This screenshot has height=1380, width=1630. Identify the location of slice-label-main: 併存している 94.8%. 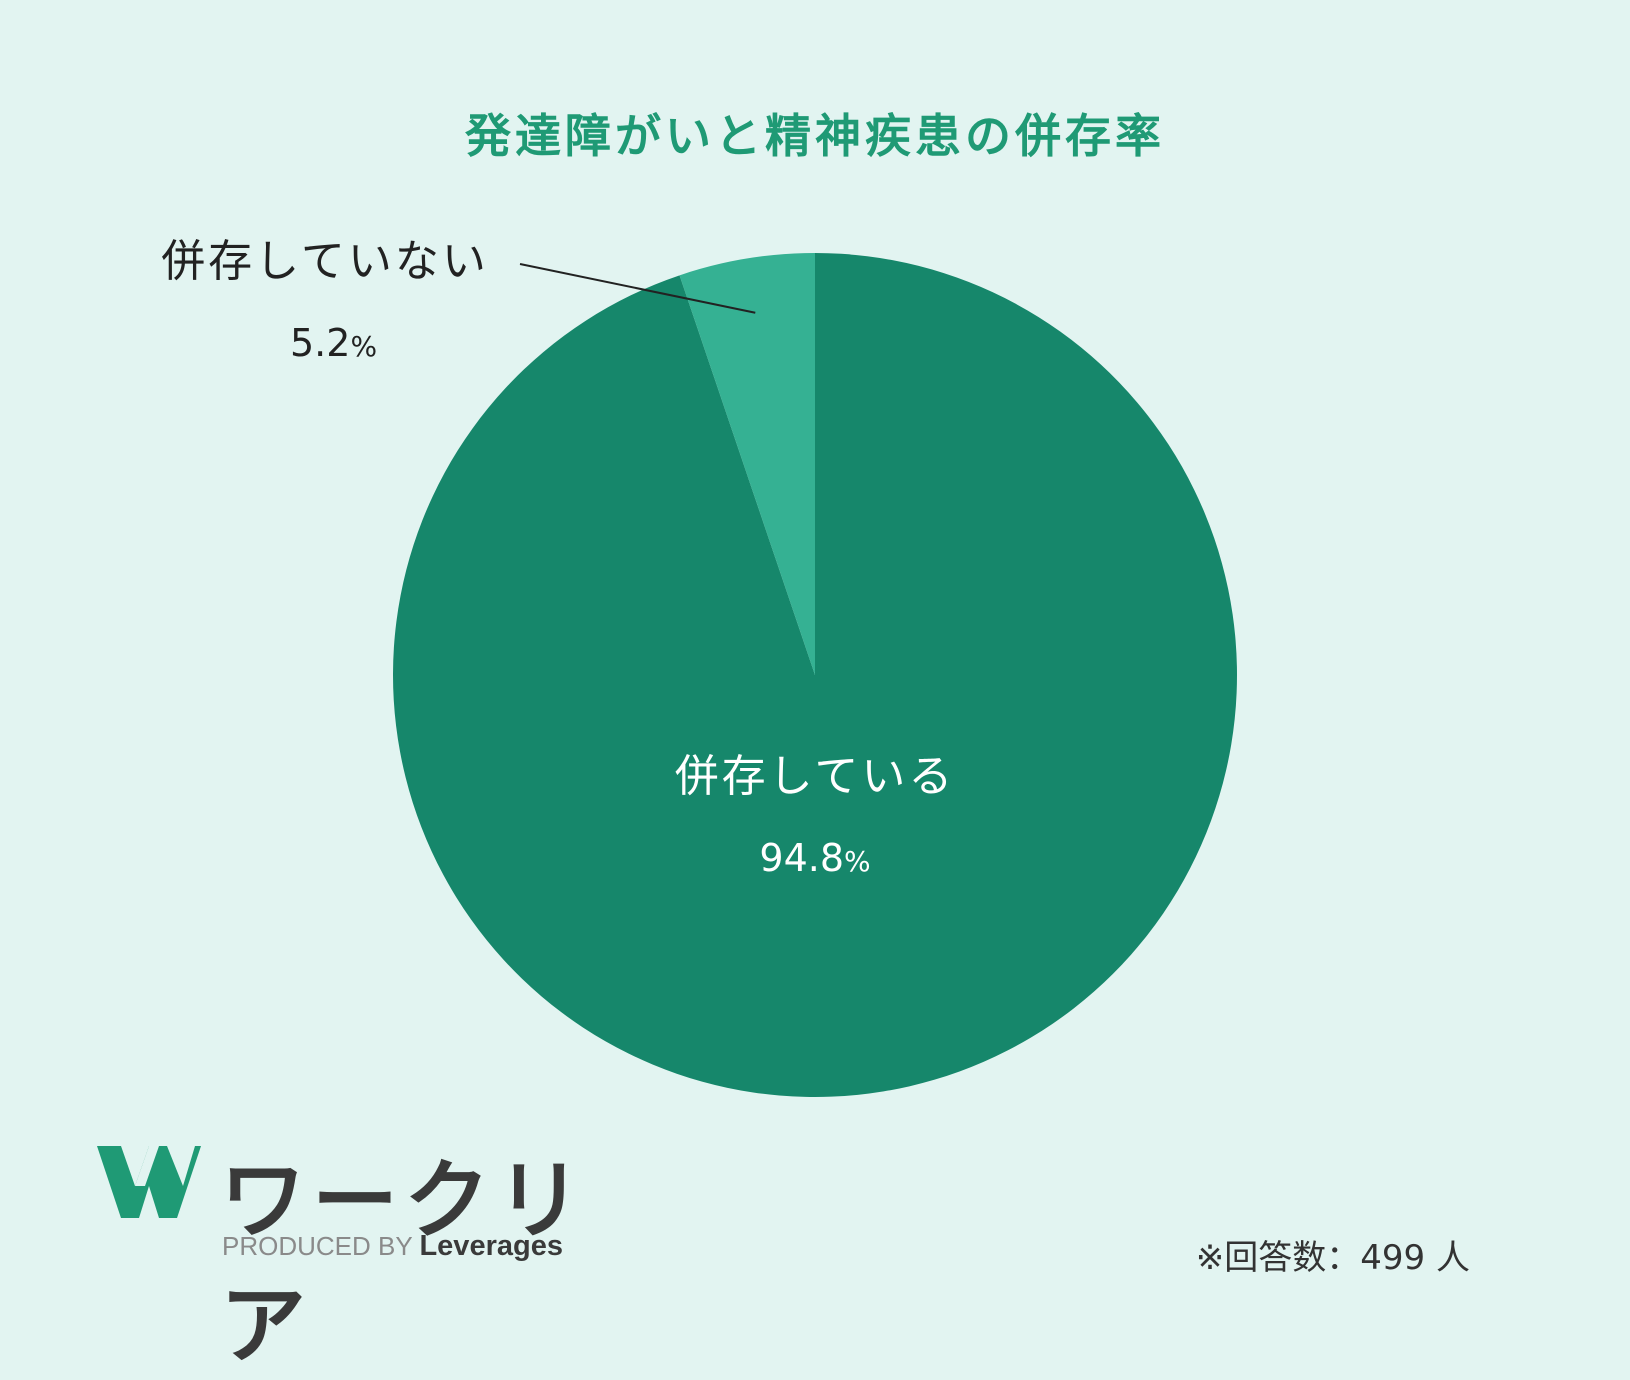
(815, 815).